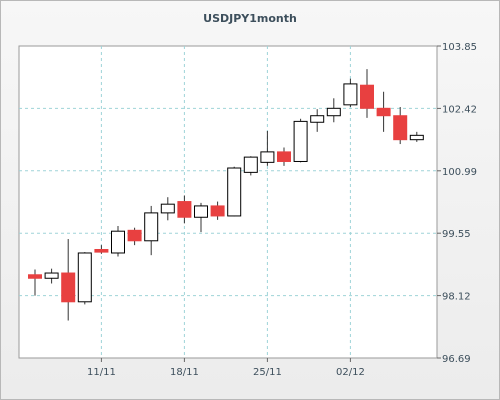 The width and height of the screenshot is (500, 400). I want to click on x-tick-label: 25/11, so click(267, 372).